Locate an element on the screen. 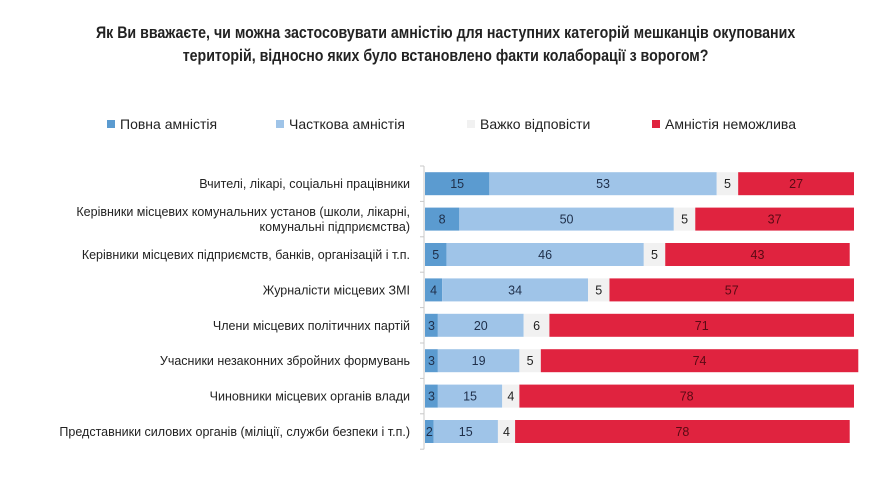 Image resolution: width=893 pixels, height=500 pixels. data-label-full-amnesty: 2 is located at coordinates (429, 432).